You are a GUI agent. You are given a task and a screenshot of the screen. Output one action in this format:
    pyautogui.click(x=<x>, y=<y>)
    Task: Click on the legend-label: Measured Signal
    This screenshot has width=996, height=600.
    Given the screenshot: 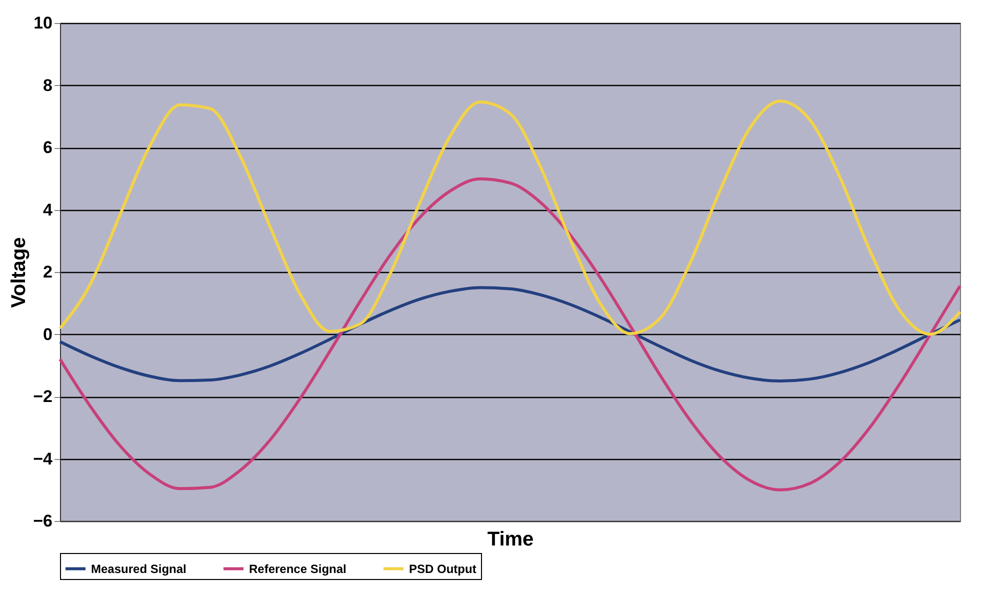 What is the action you would take?
    pyautogui.click(x=138, y=569)
    